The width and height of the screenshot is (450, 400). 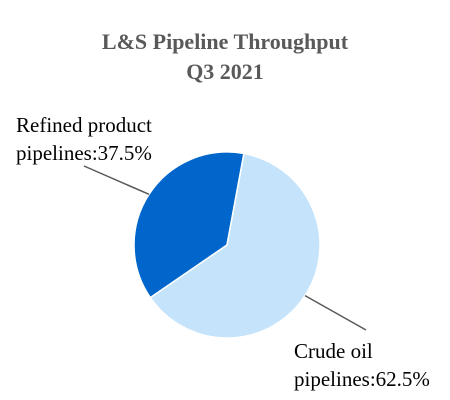 What do you see at coordinates (84, 153) in the screenshot?
I see `slice-label-refined-product-pipelines-line-2: pipelines:37.5%` at bounding box center [84, 153].